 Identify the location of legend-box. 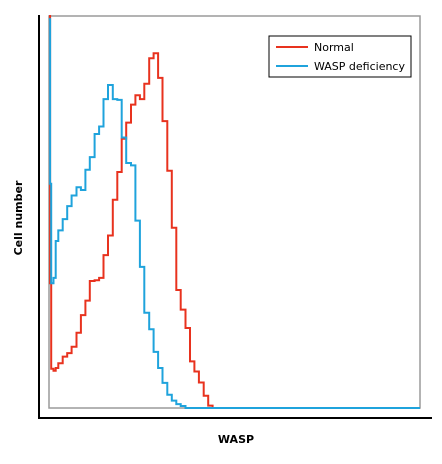
(340, 56).